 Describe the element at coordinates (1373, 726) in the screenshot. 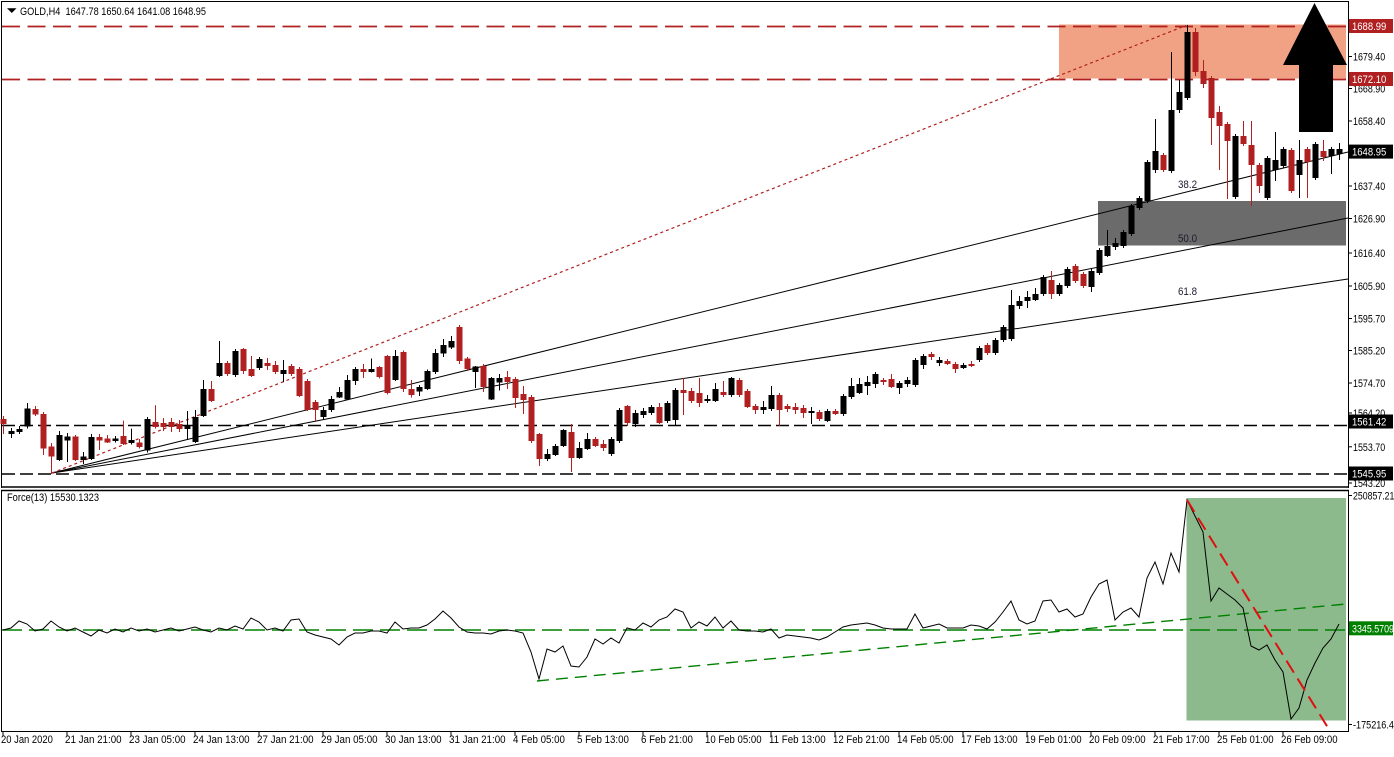

I see `svg-text: -175216.40` at that location.